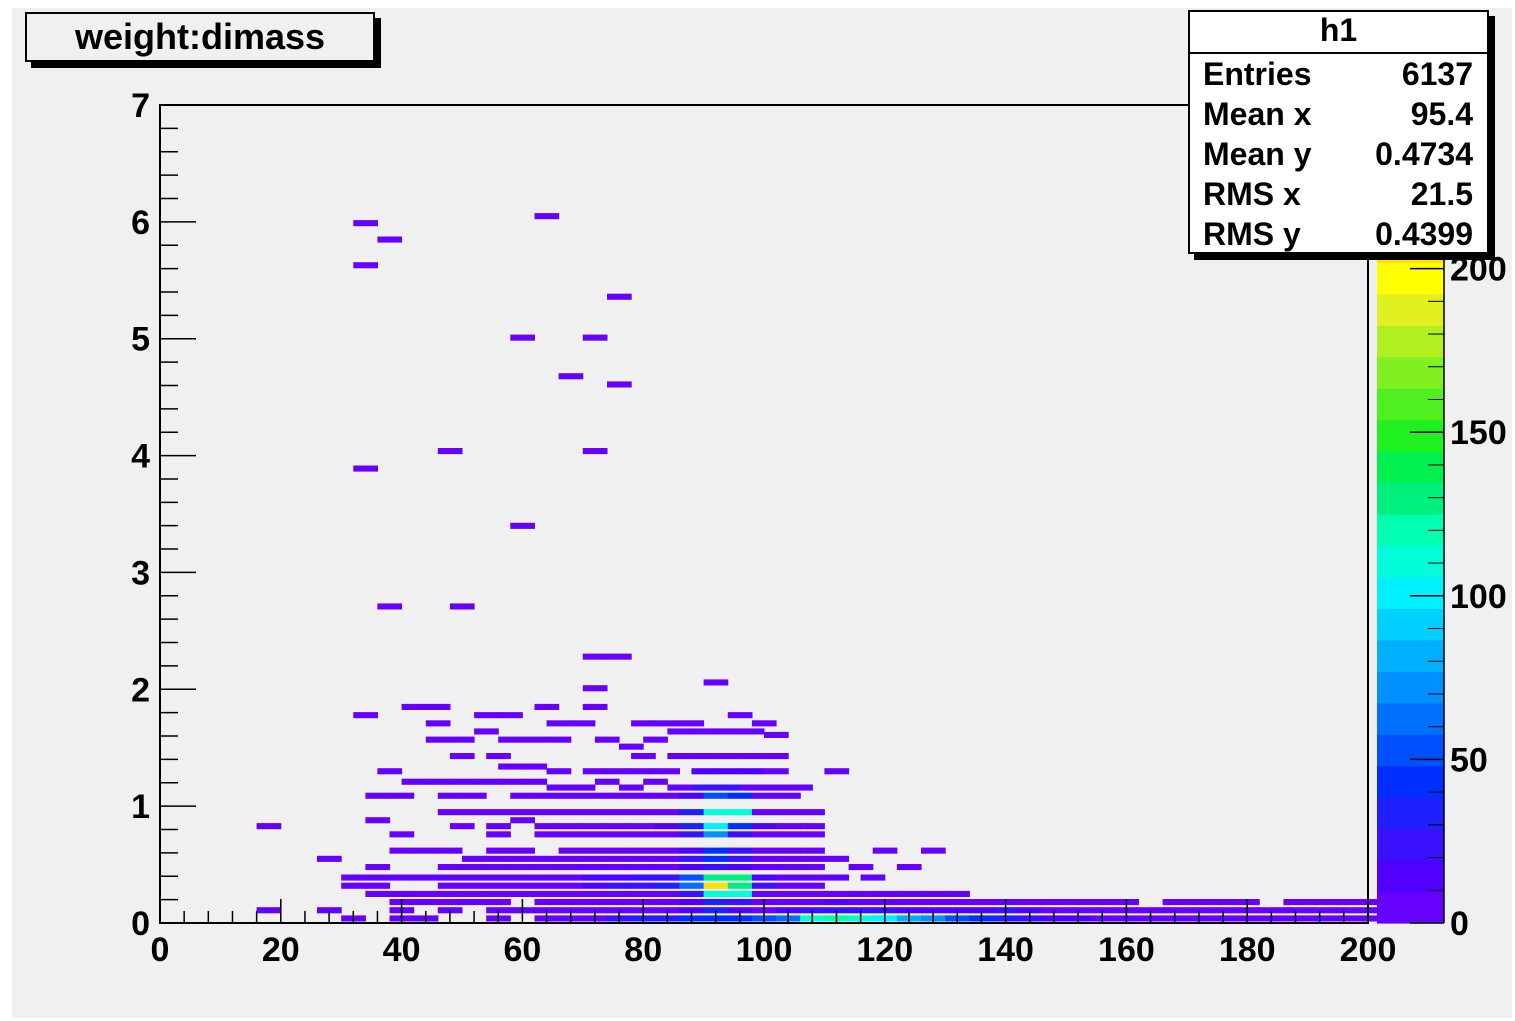 Image resolution: width=1515 pixels, height=1021 pixels. Describe the element at coordinates (1252, 234) in the screenshot. I see `stats-label: RMS y` at that location.